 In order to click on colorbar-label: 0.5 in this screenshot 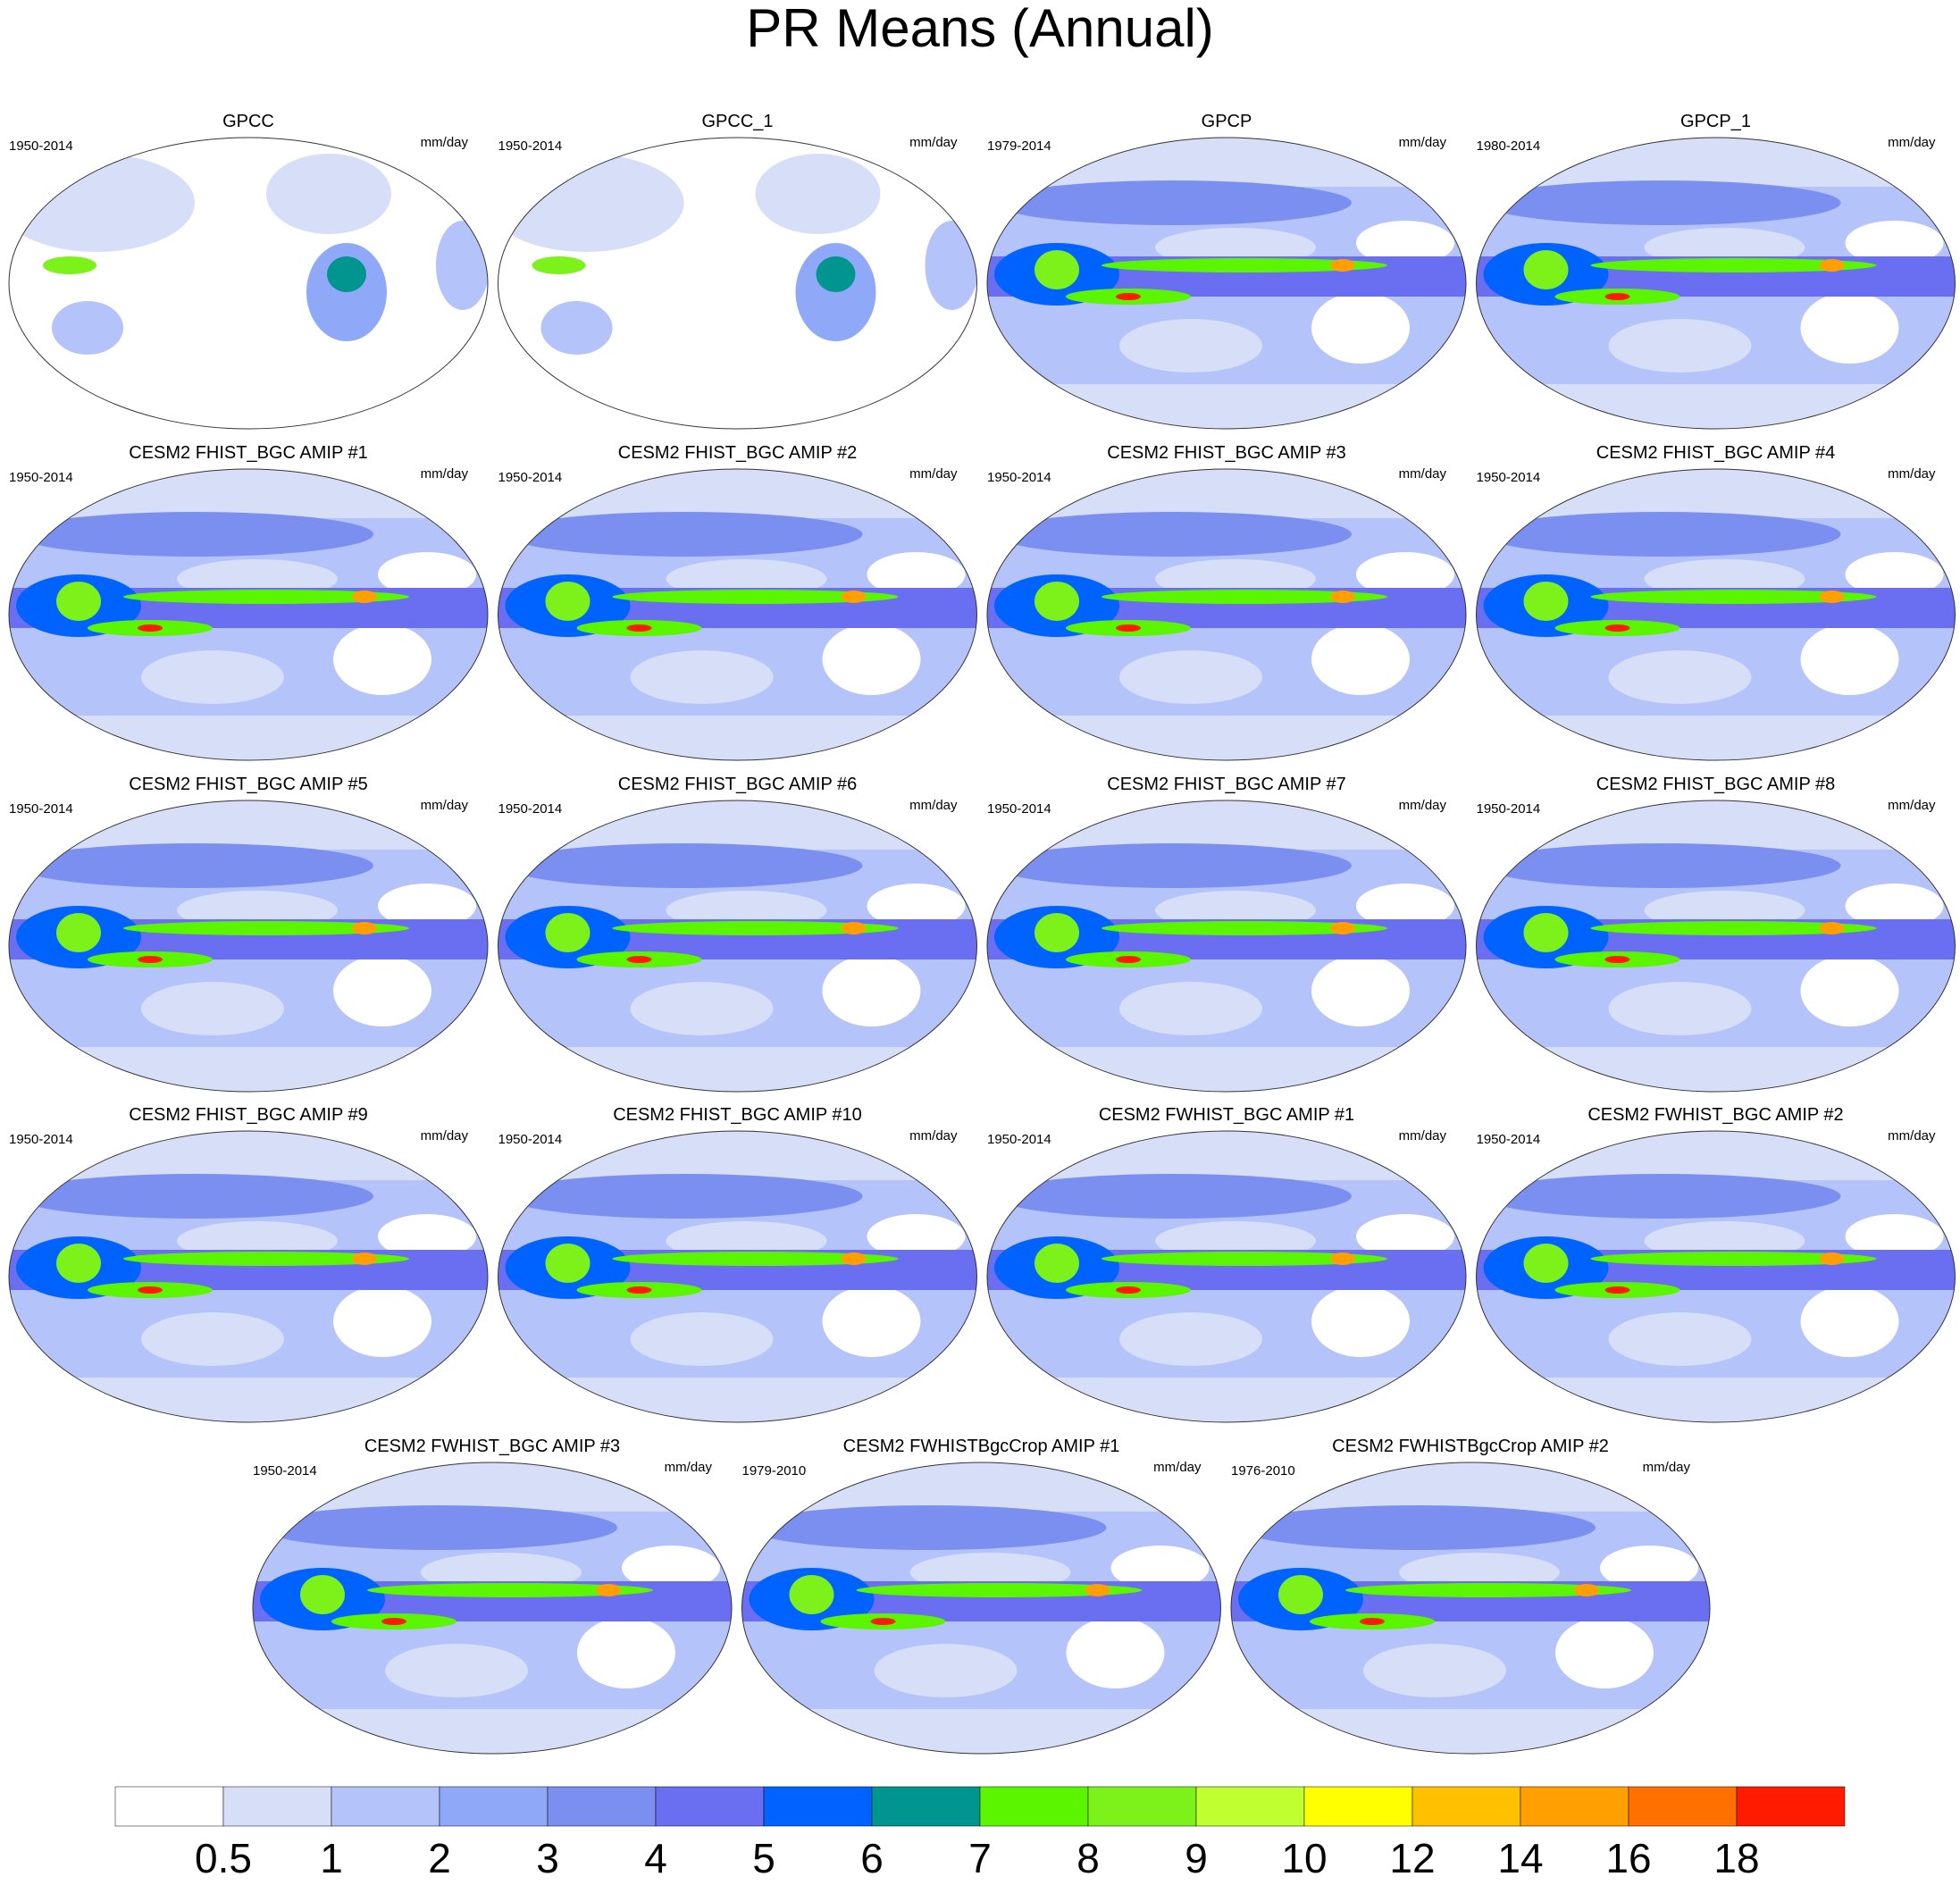, I will do `click(223, 1858)`.